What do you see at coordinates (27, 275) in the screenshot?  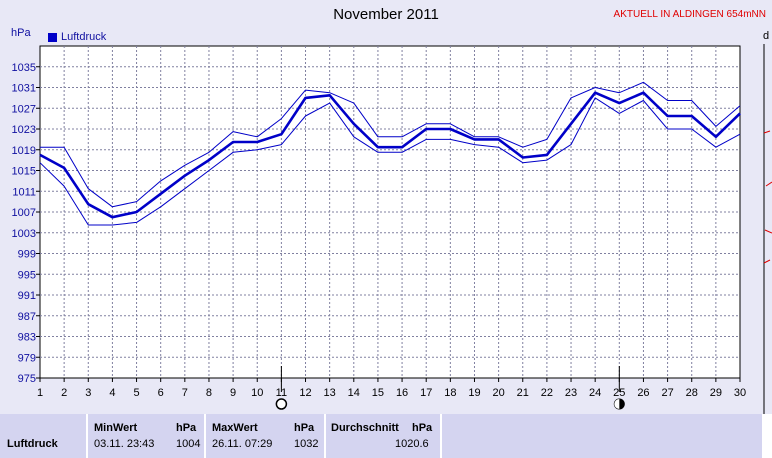 I see `y-tick-label: 995` at bounding box center [27, 275].